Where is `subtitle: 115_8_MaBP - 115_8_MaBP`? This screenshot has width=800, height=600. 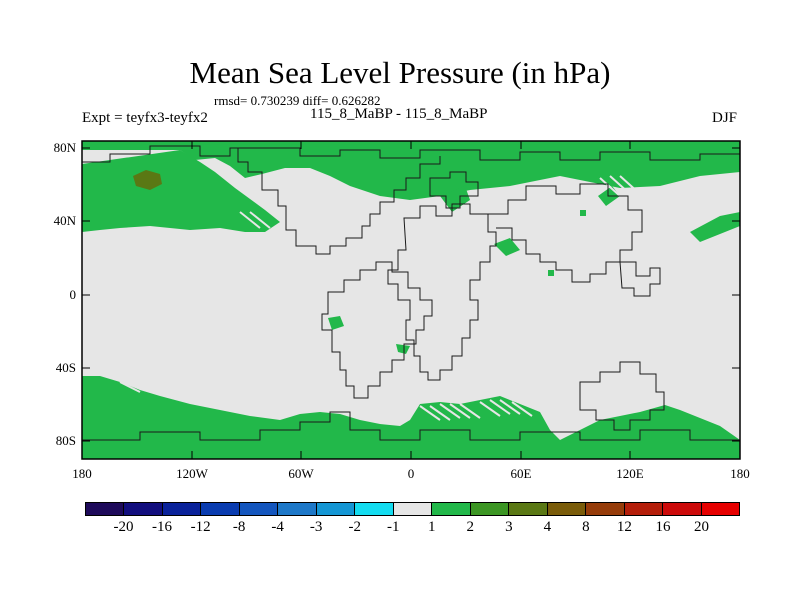 subtitle: 115_8_MaBP - 115_8_MaBP is located at coordinates (399, 114).